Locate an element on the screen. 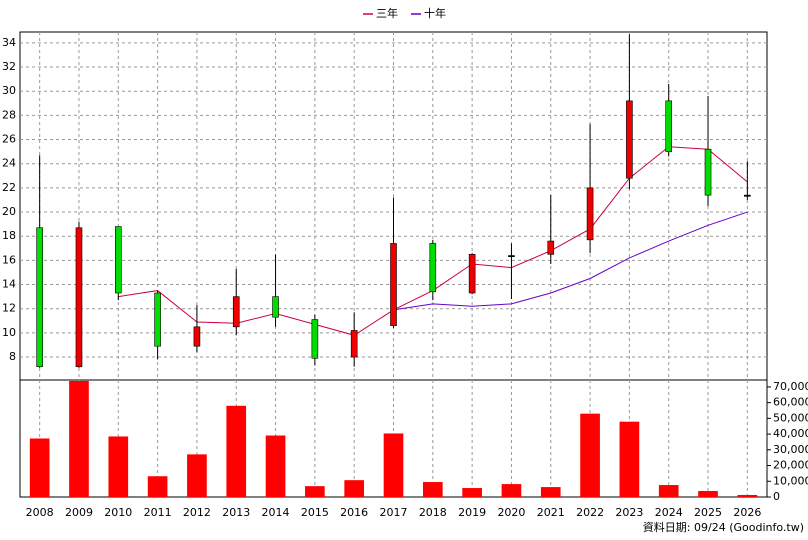 The image size is (808, 540). y-tick-label: 8 is located at coordinates (12, 356).